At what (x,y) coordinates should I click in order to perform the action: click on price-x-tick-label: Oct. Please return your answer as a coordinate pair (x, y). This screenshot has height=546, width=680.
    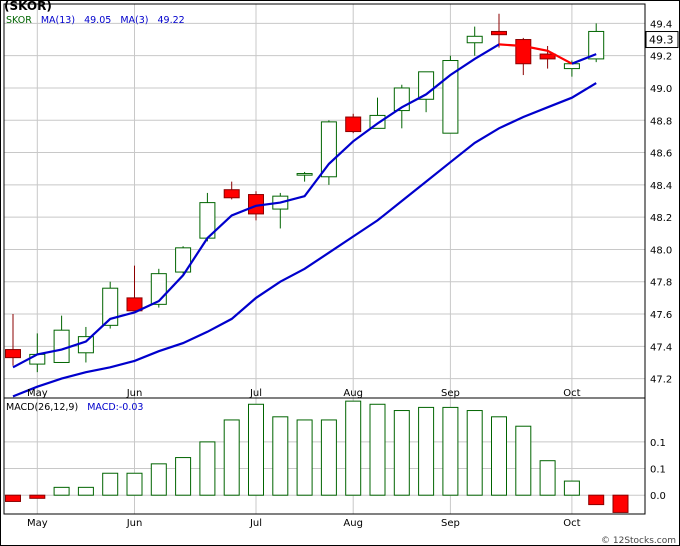
    Looking at the image, I should click on (571, 393).